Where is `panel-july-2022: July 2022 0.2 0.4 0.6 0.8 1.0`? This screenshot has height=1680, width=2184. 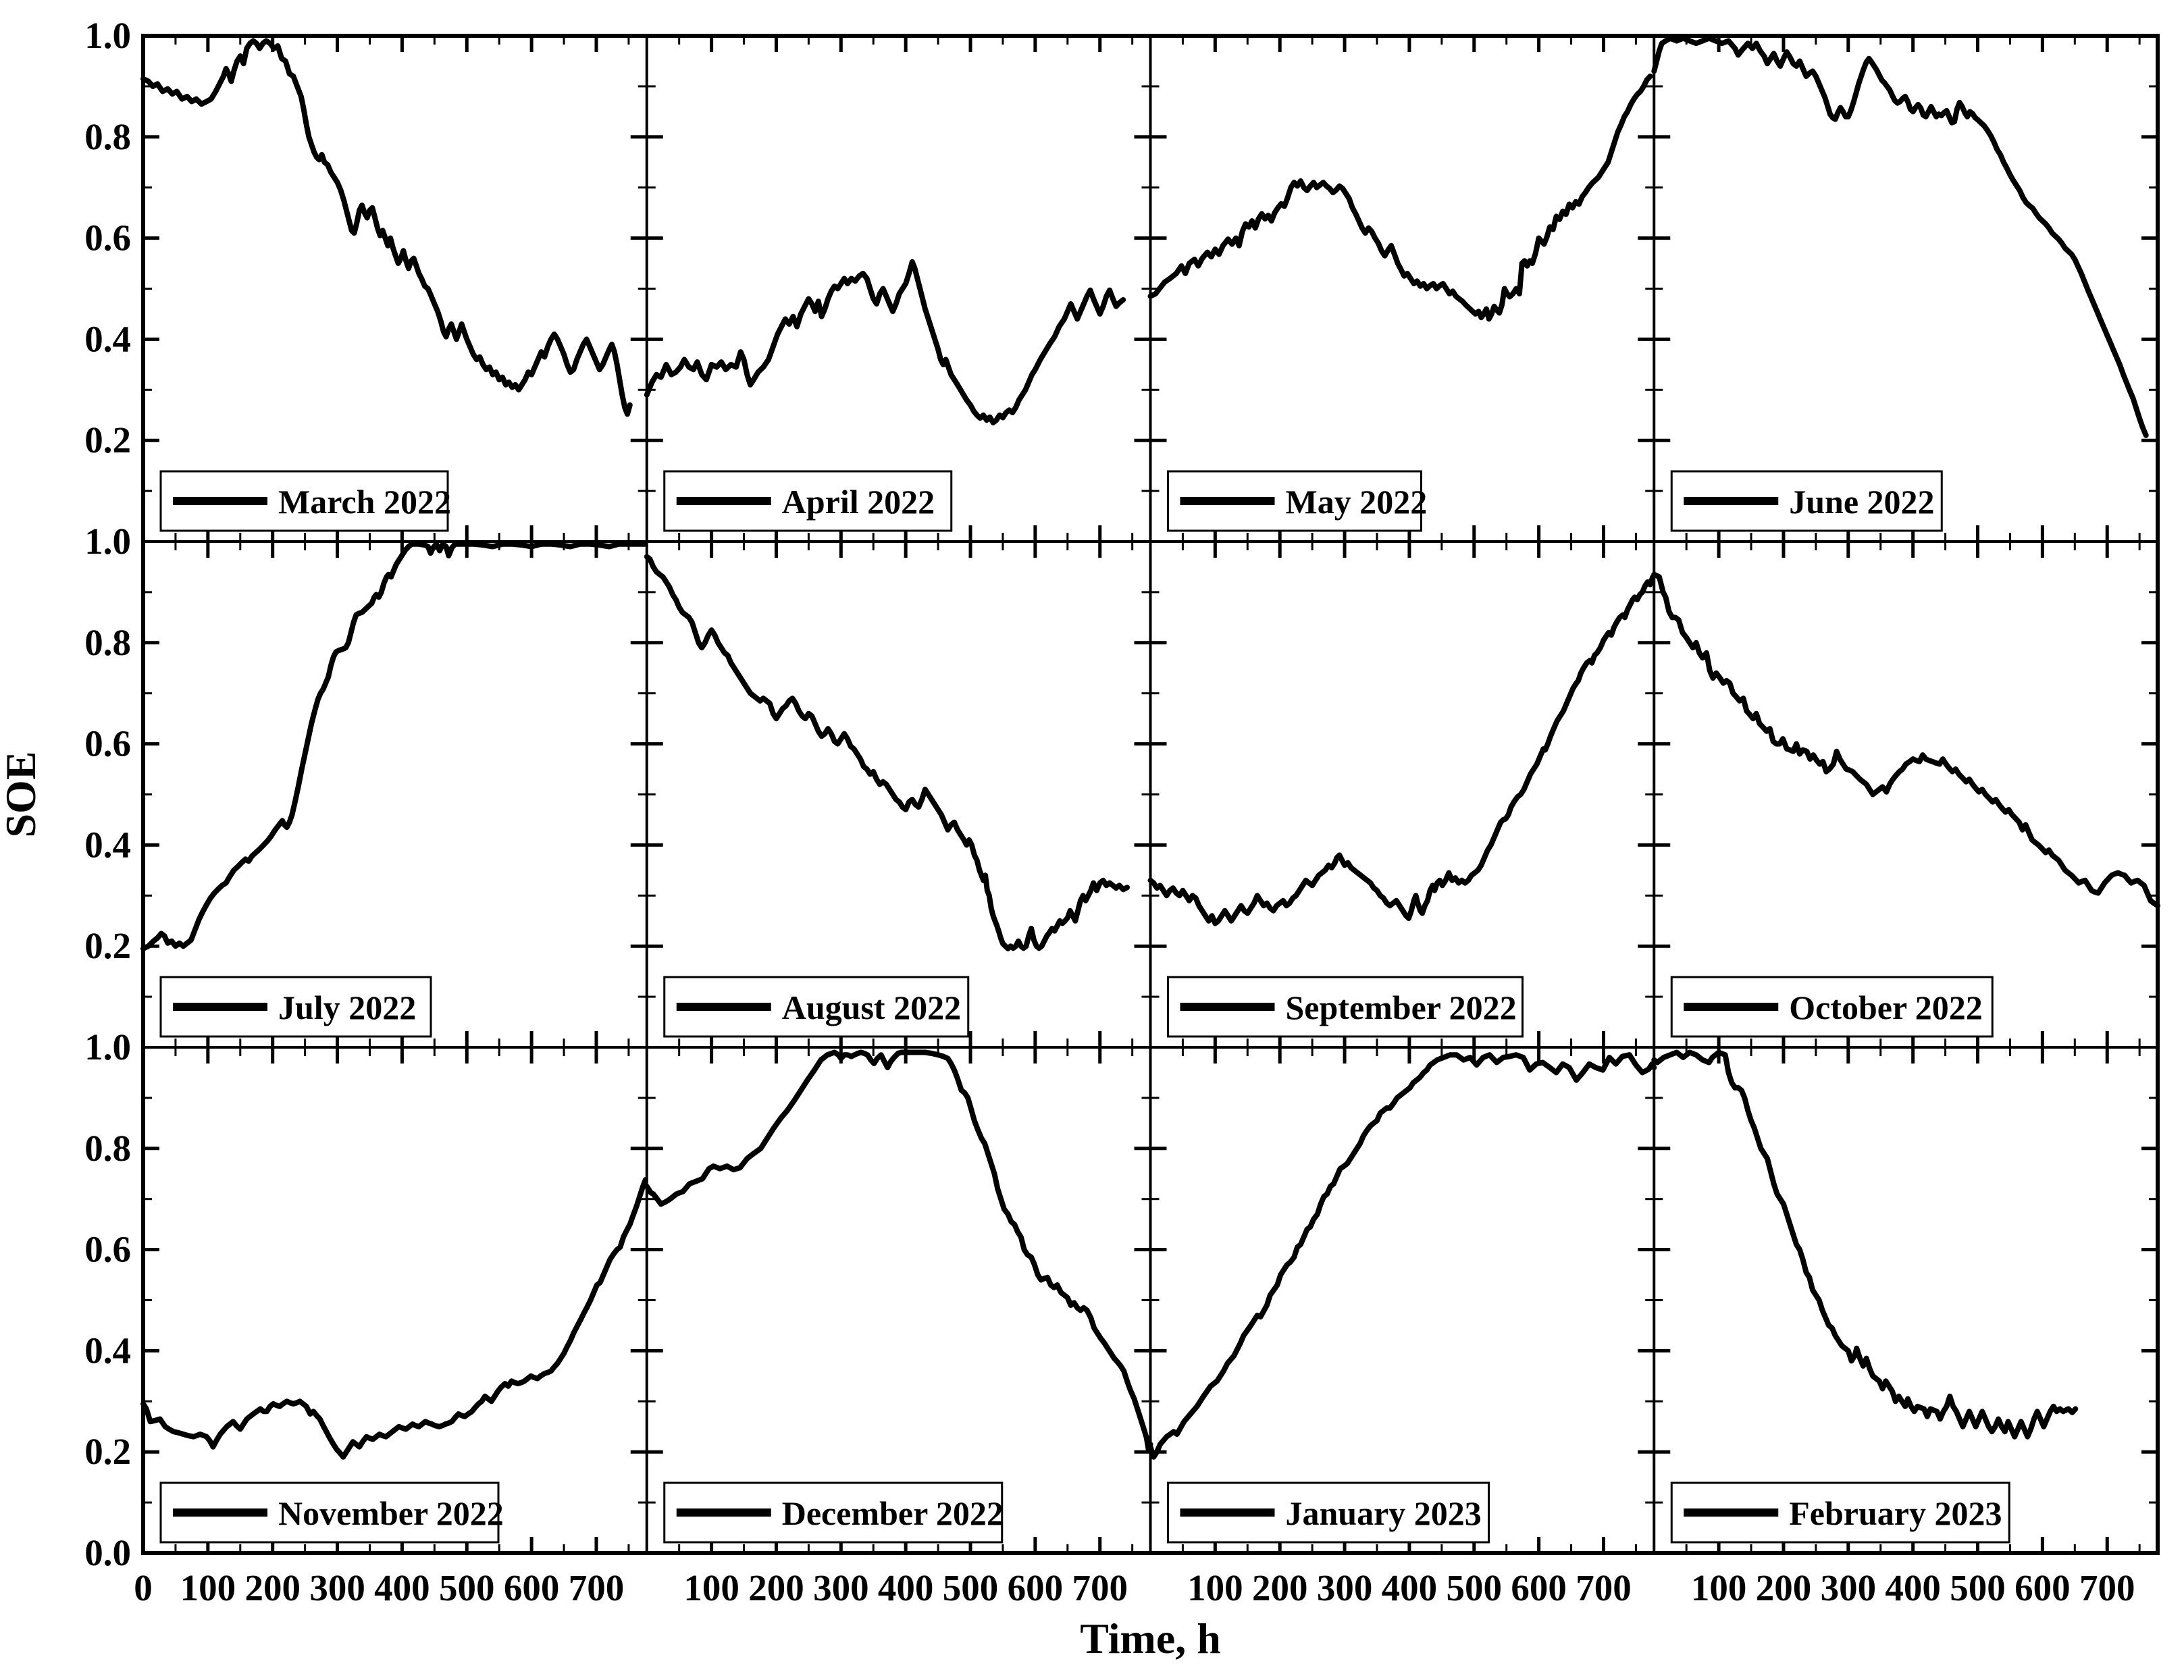
panel-july-2022: July 2022 0.2 0.4 0.6 0.8 1.0 is located at coordinates (366, 784).